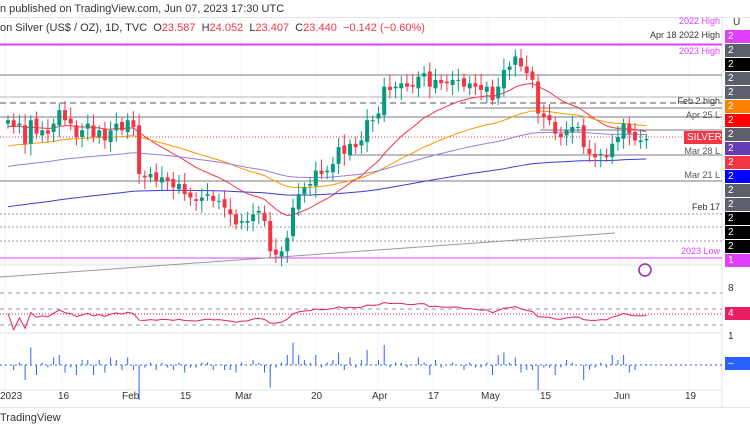 The width and height of the screenshot is (750, 430). I want to click on trendline, so click(308, 255).